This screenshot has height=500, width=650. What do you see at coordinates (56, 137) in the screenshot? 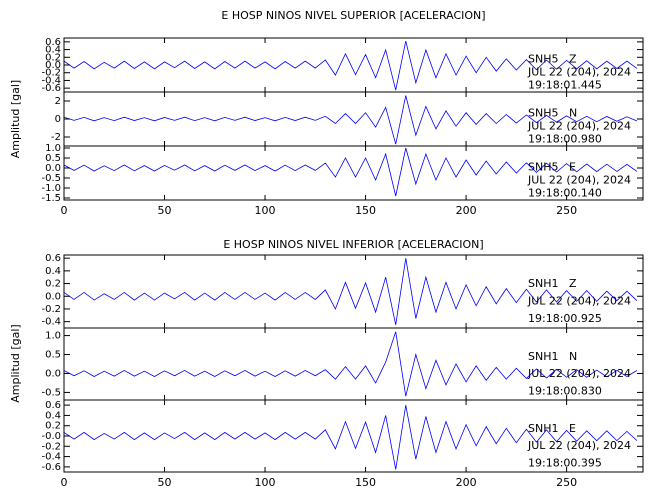
I see `y-tick-label: -2` at bounding box center [56, 137].